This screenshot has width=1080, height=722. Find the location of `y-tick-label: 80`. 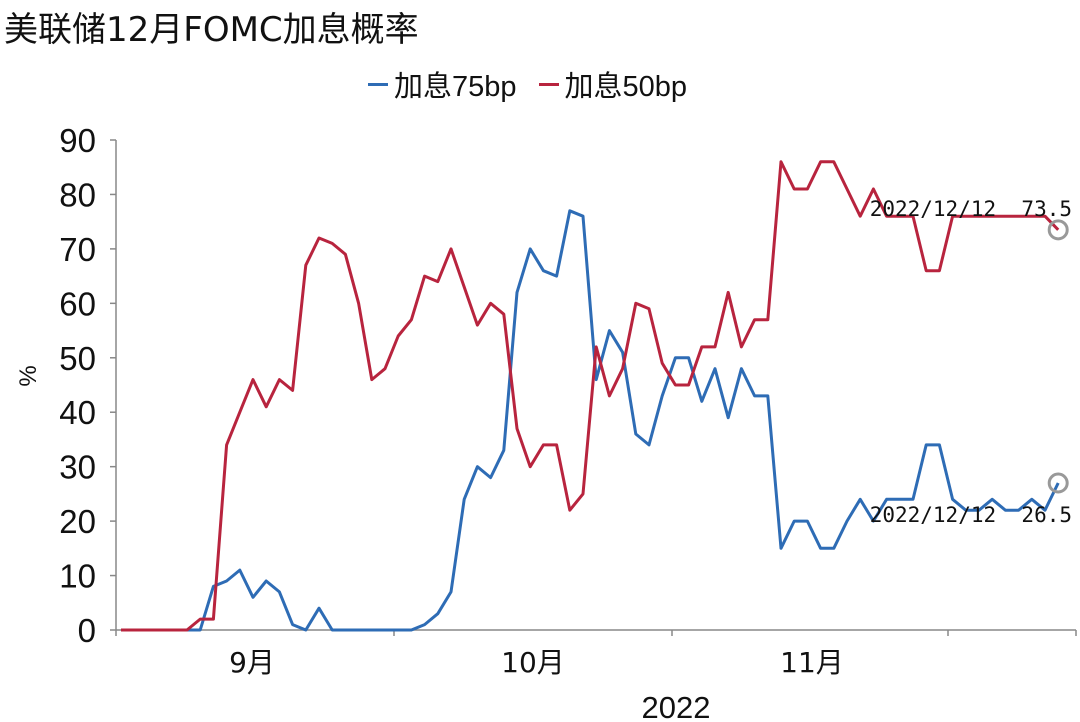

y-tick-label: 80 is located at coordinates (77, 194).